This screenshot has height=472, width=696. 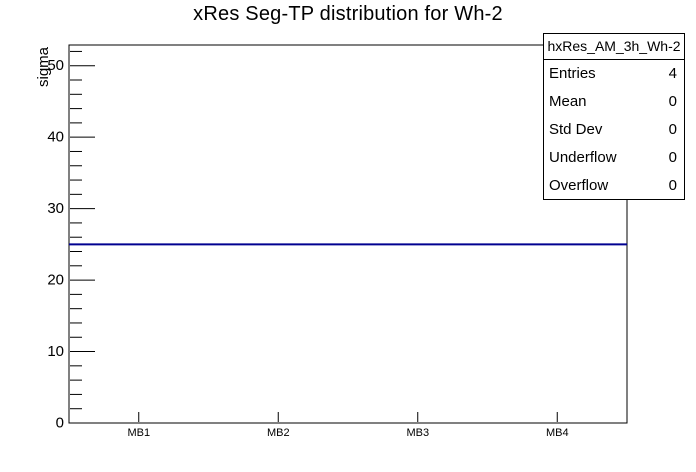 I want to click on stats-box-title: hxRes_AM_3h_Wh-2, so click(x=614, y=47).